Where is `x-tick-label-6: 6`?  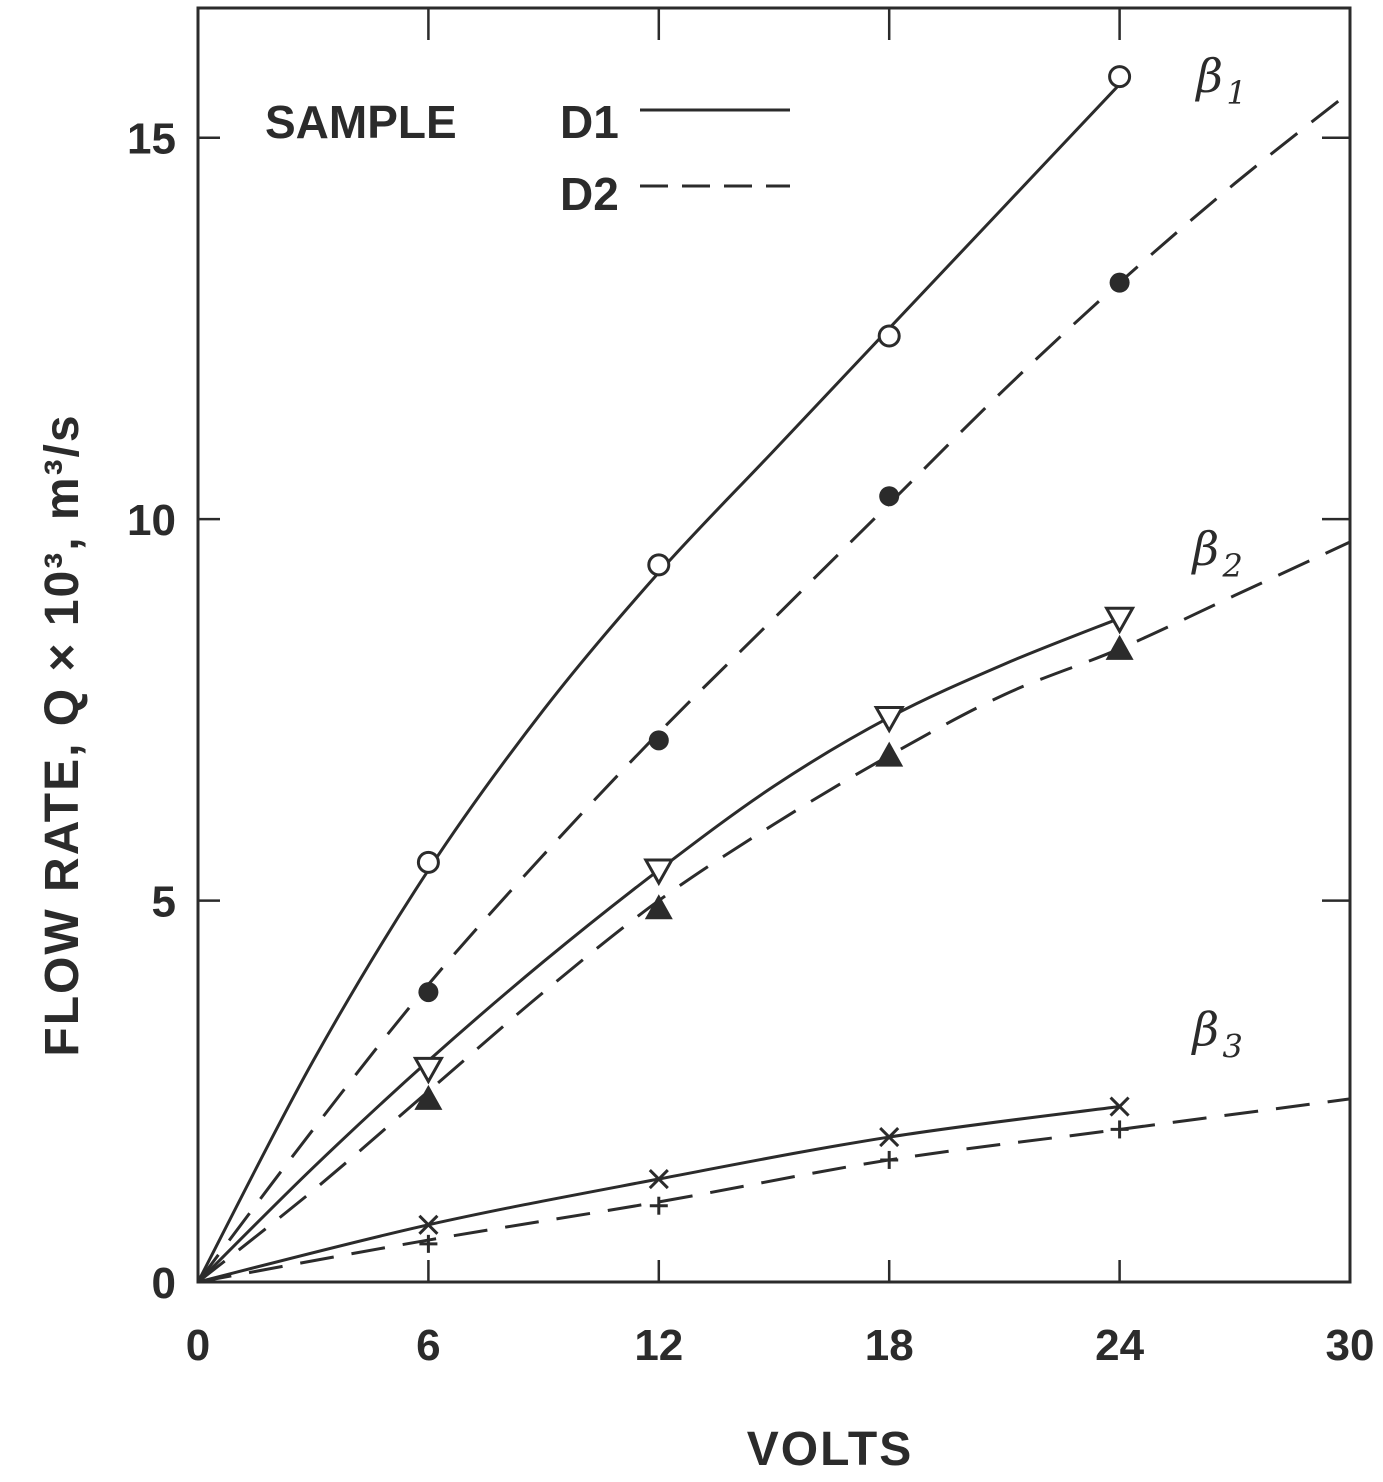
x-tick-label-6: 6 is located at coordinates (428, 1345).